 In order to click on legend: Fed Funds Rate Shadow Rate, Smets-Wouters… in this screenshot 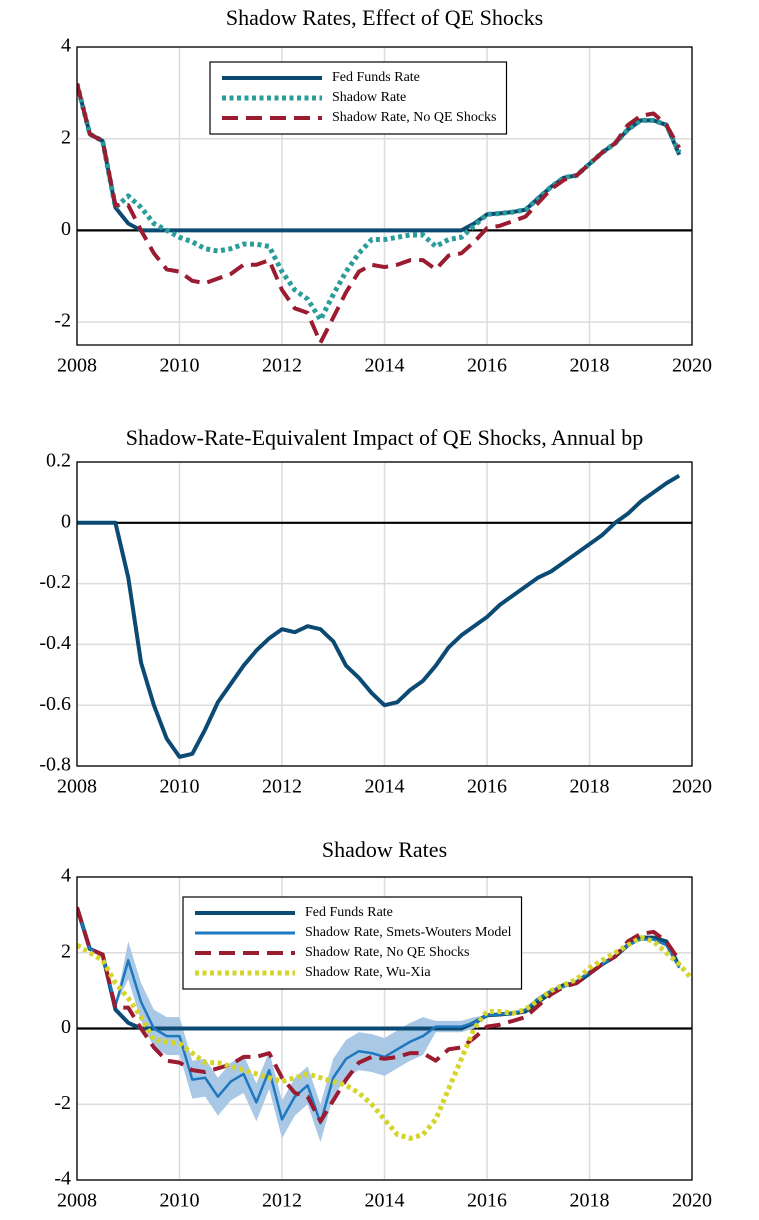, I will do `click(352, 943)`.